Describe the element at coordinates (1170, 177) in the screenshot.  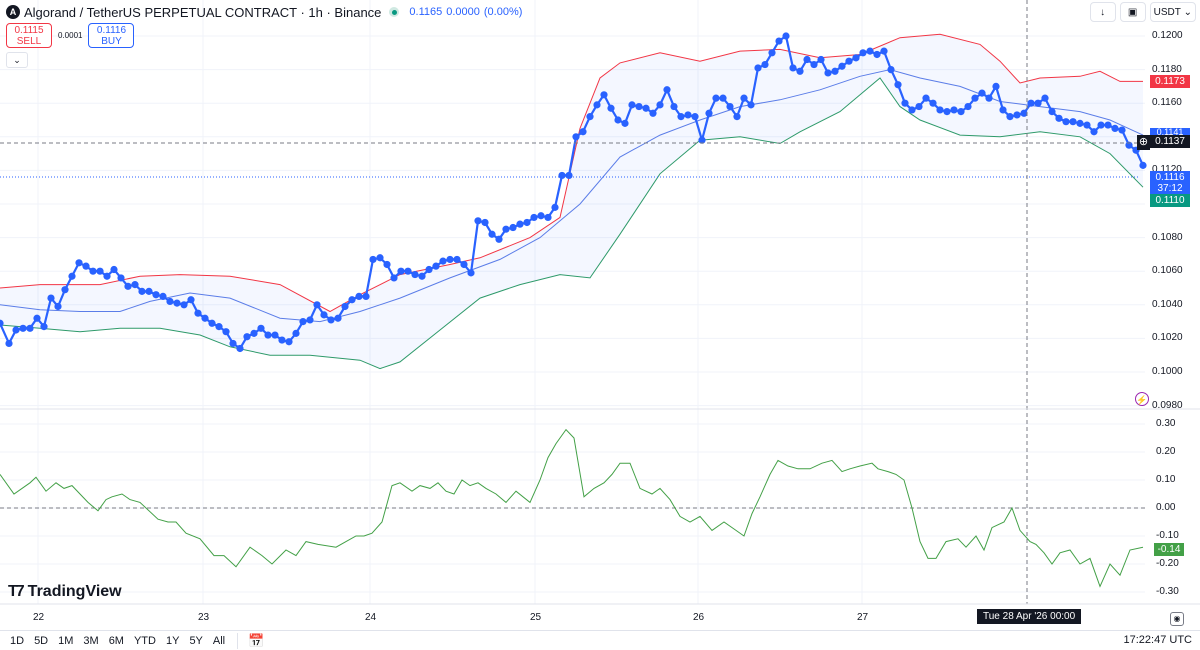
I see `last-price-value: 0.1116` at that location.